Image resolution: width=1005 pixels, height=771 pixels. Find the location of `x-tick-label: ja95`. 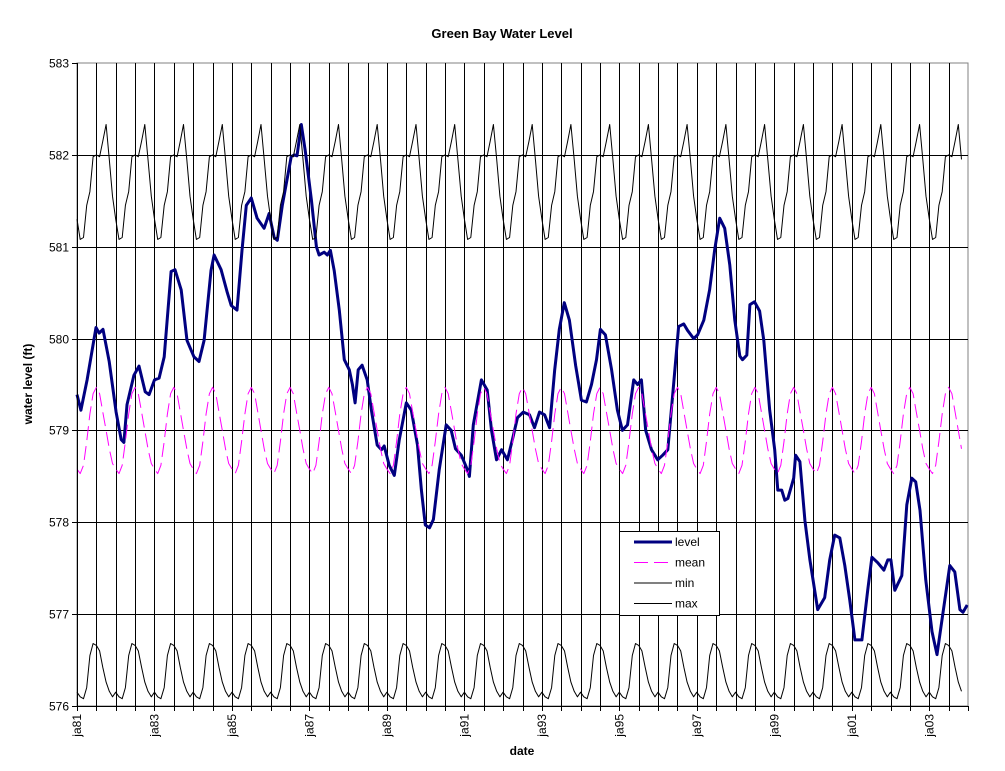

x-tick-label: ja95 is located at coordinates (619, 726).